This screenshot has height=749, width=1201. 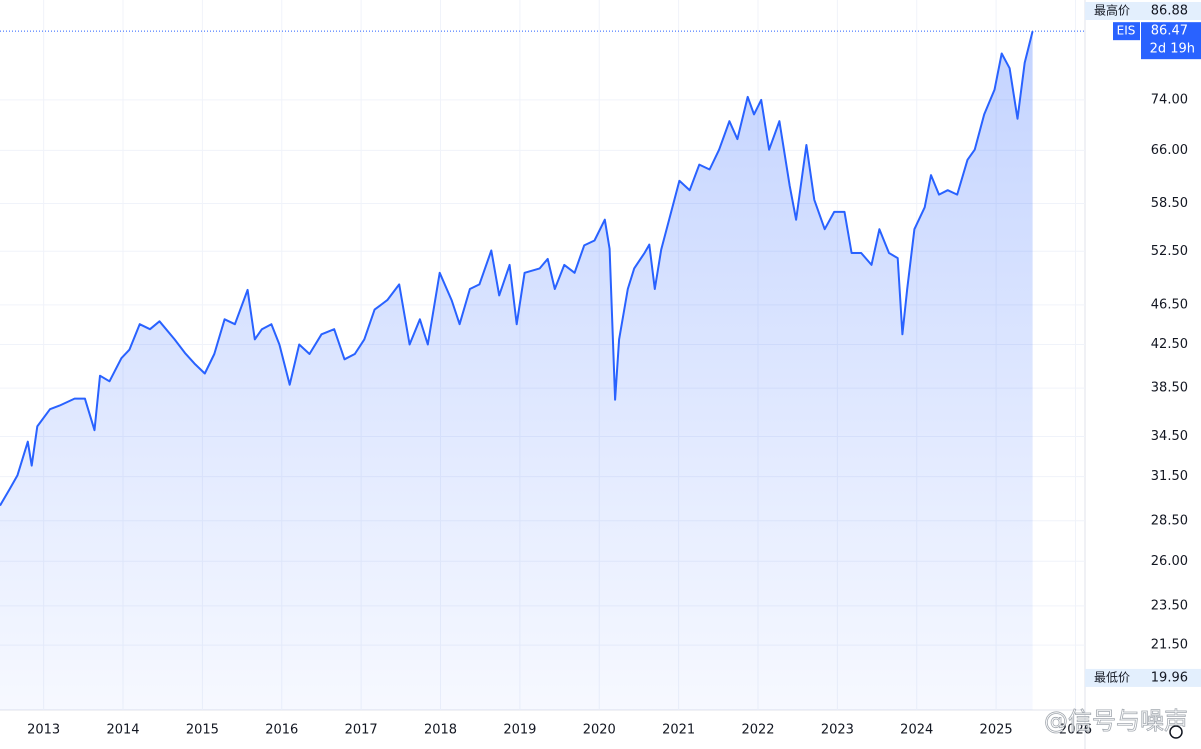 I want to click on x-tick-label: 2022, so click(x=757, y=730).